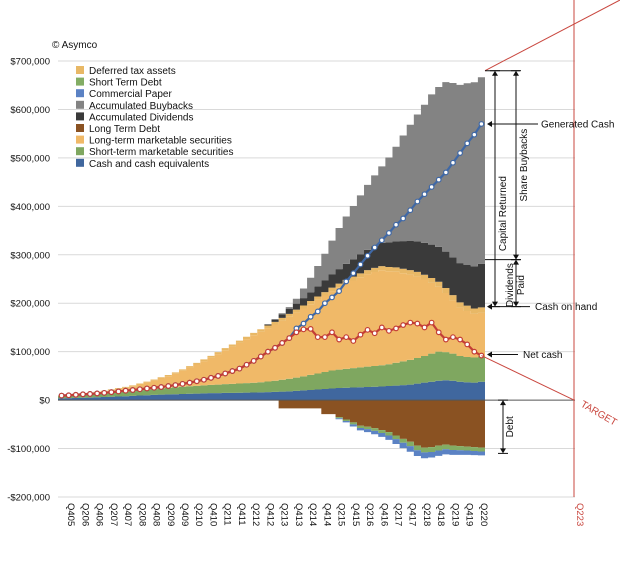 The height and width of the screenshot is (573, 620). Describe the element at coordinates (312, 514) in the screenshot. I see `x-tick-label-17: Q214` at that location.